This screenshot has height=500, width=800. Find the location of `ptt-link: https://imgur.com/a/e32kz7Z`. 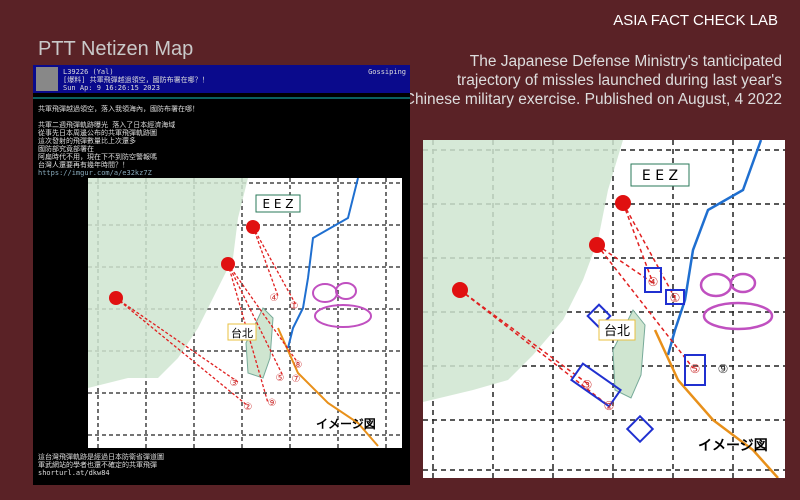

ptt-link: https://imgur.com/a/e32kz7Z is located at coordinates (95, 173).